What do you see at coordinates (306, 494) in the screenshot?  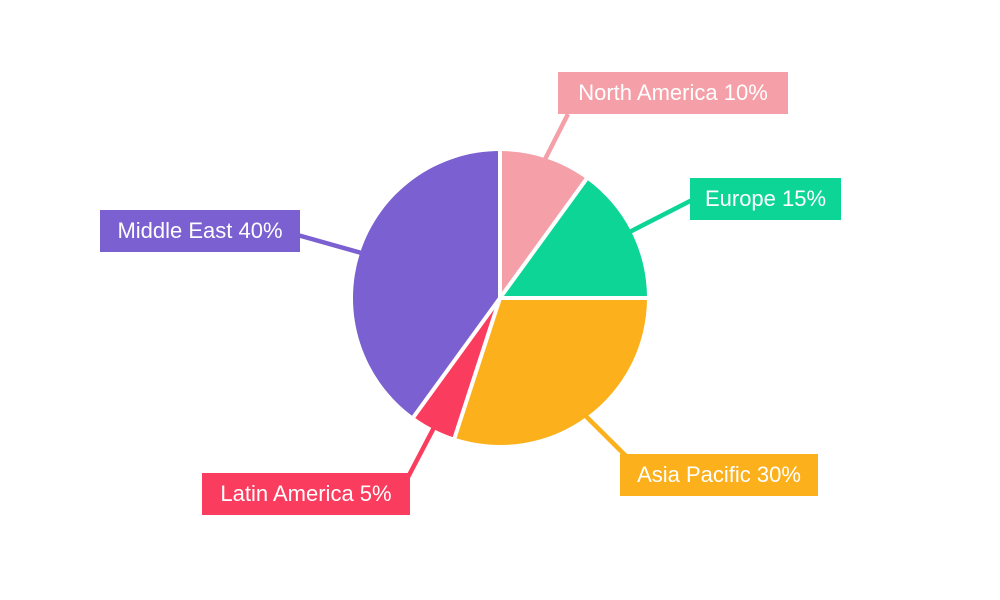 I see `pie-callout-latin-america: Latin America 5%` at bounding box center [306, 494].